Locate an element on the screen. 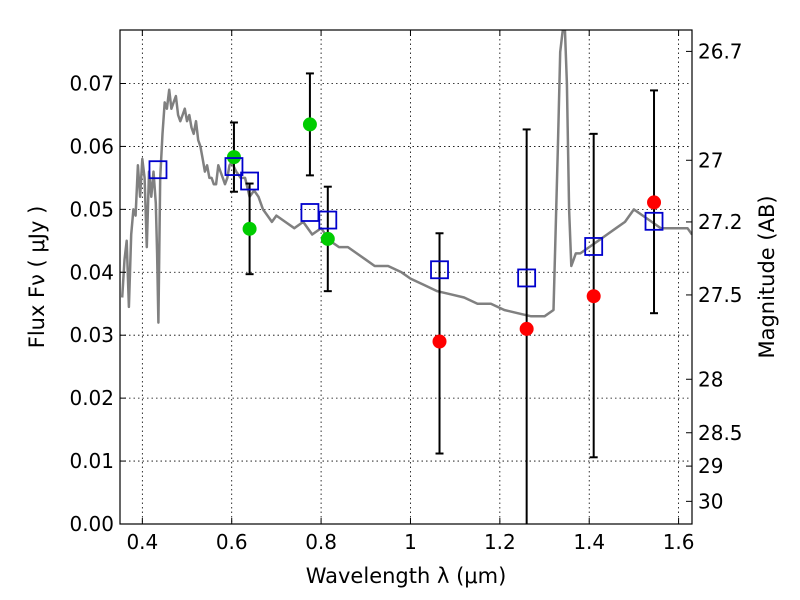 This screenshot has width=800, height=600. x-axis-title: Wavelength λ (μm) is located at coordinates (406, 576).